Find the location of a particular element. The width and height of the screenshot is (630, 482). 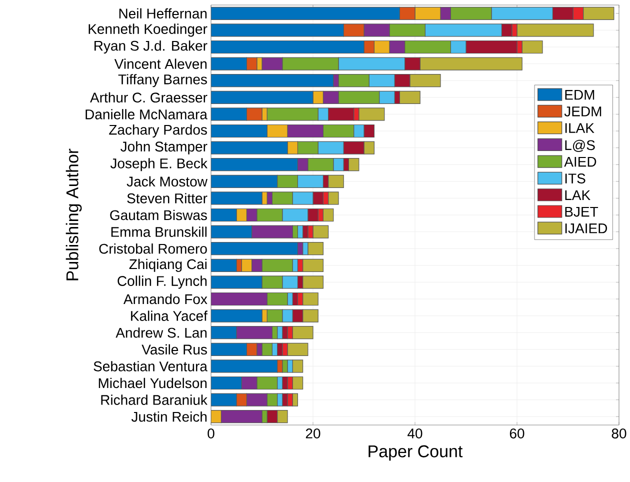

legend-label: EDM is located at coordinates (579, 95).